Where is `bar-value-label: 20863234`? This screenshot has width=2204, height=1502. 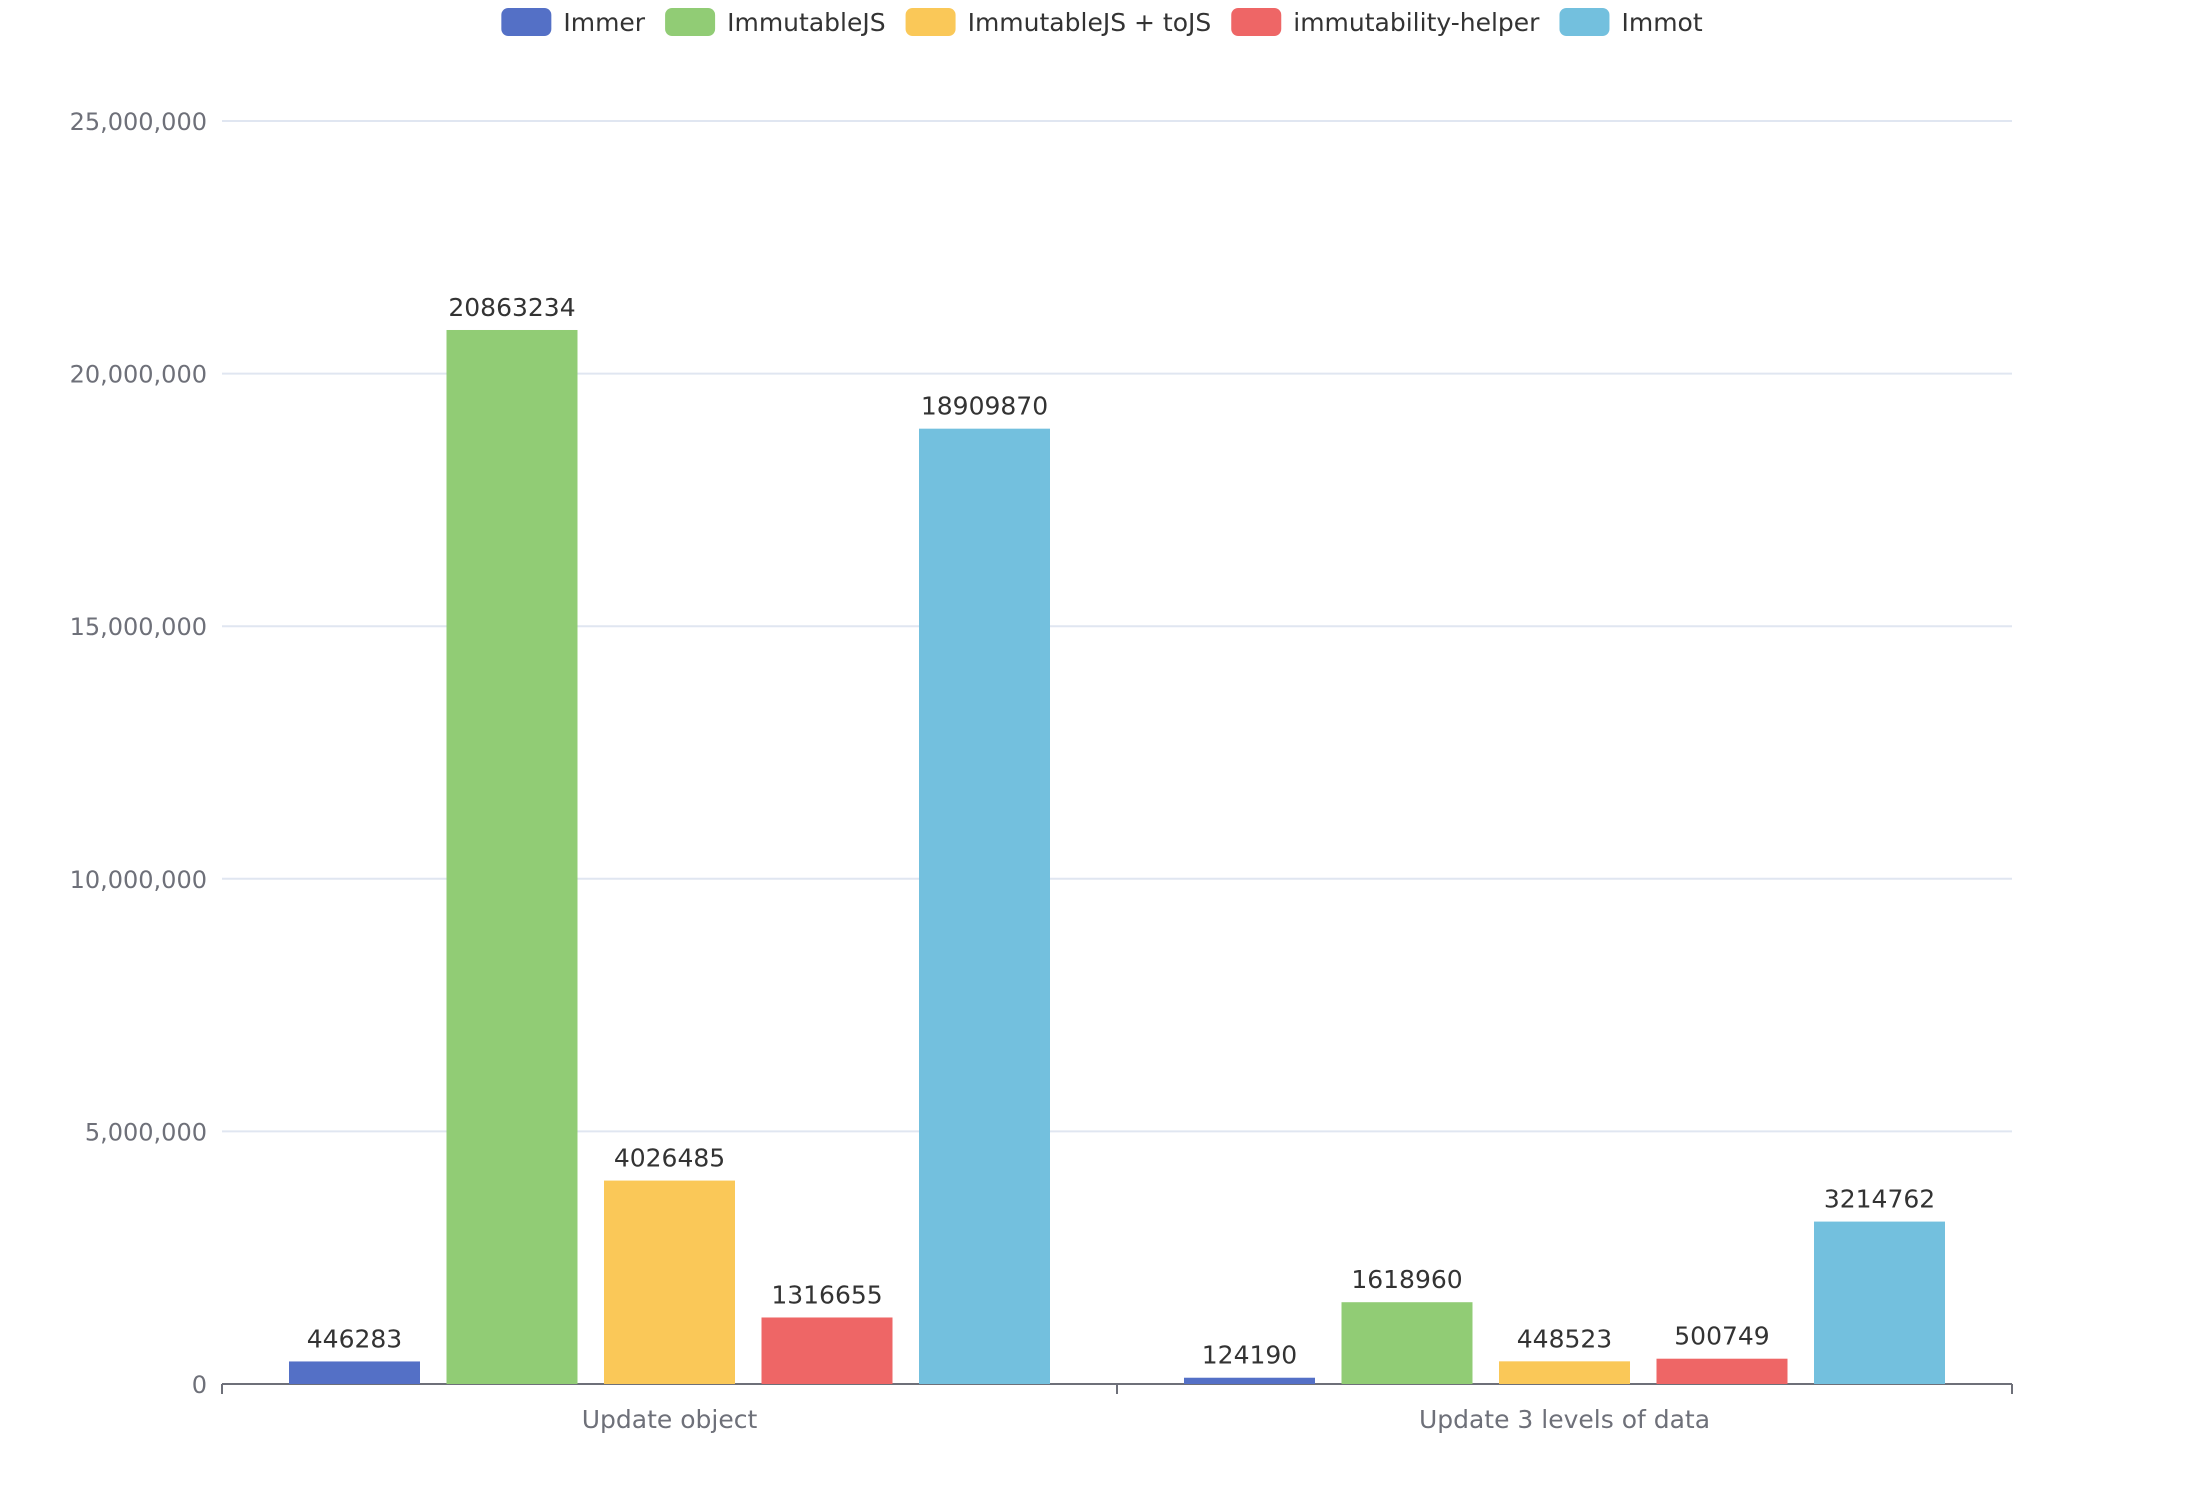 bar-value-label: 20863234 is located at coordinates (511, 307).